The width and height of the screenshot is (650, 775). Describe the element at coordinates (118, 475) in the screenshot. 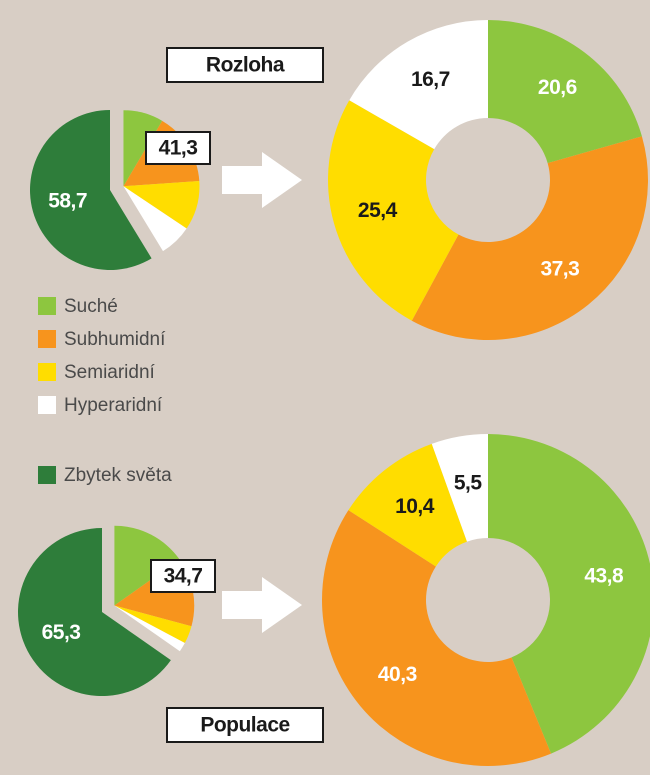

I see `legend-label: Zbytek světa` at that location.